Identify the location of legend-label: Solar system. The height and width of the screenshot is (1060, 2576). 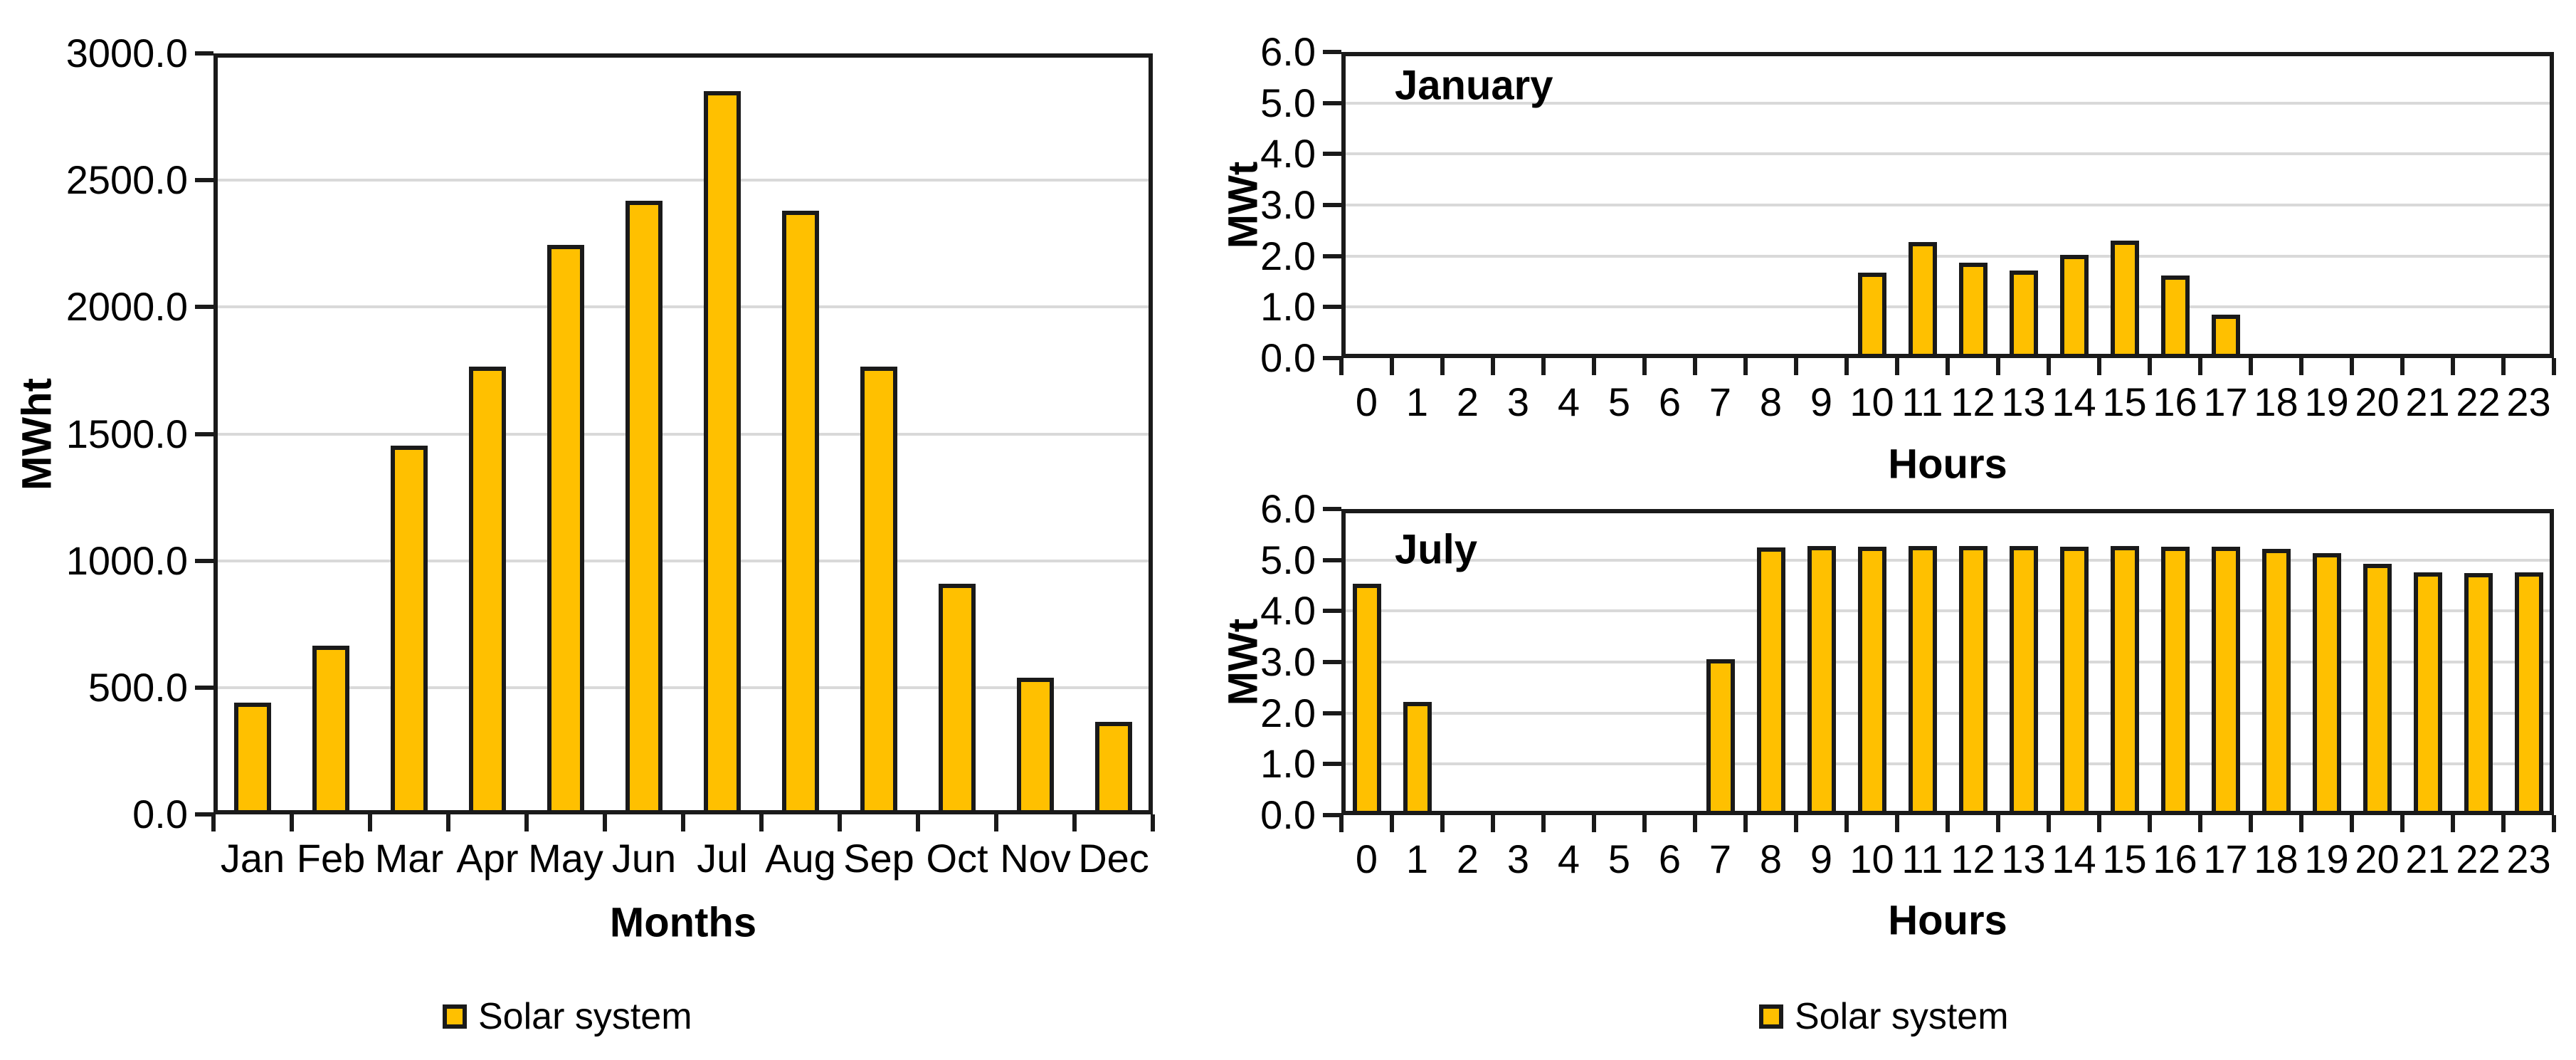
(585, 1016).